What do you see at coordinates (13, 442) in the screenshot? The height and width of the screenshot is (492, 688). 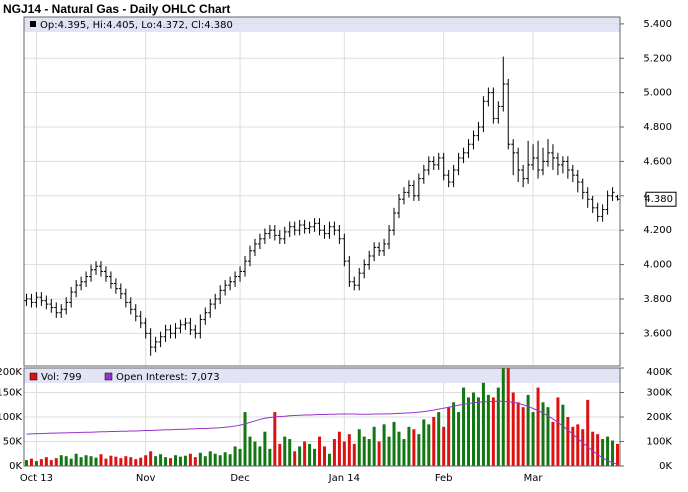 I see `y-tick-label: 50K` at bounding box center [13, 442].